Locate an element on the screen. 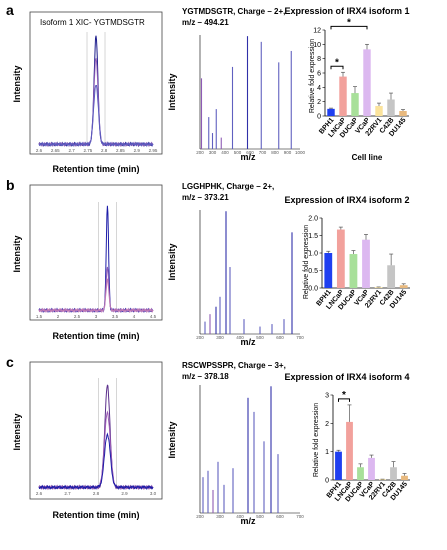 Image resolution: width=447 pixels, height=550 pixels. x-tick-label: 900 is located at coordinates (288, 152).